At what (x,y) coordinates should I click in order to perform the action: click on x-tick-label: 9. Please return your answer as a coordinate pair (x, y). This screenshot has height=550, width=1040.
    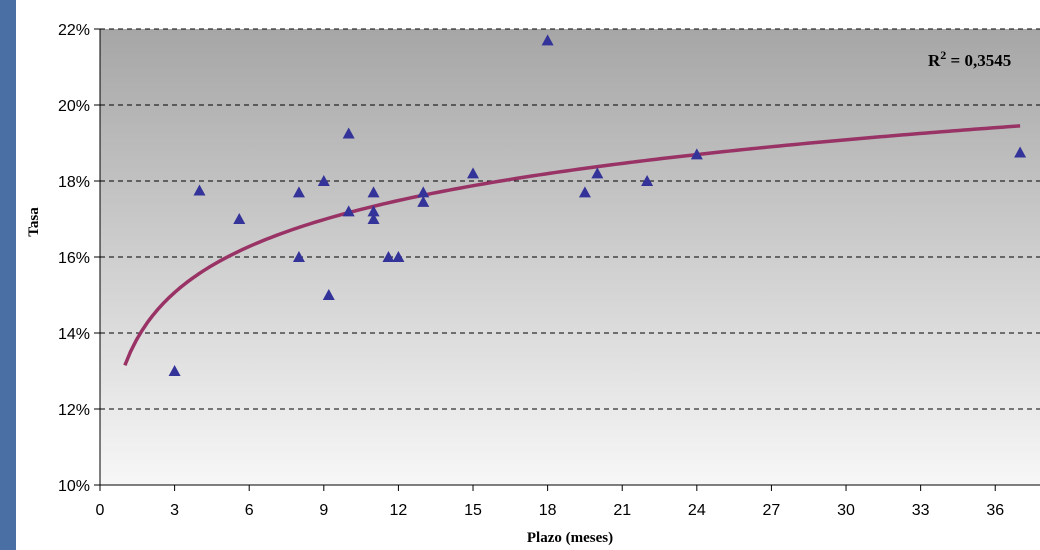
    Looking at the image, I should click on (323, 510).